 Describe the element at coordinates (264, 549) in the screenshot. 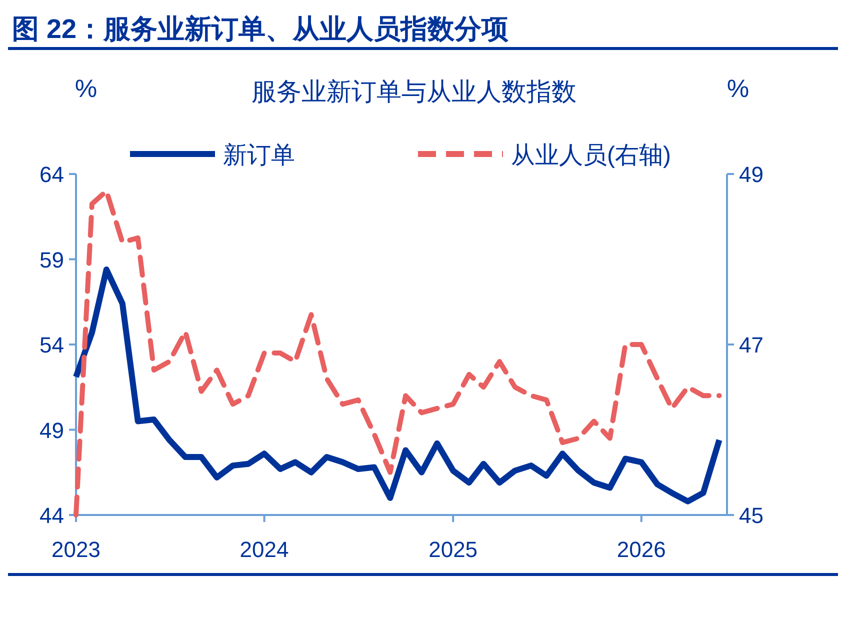

I see `x-tick-label: 2024` at that location.